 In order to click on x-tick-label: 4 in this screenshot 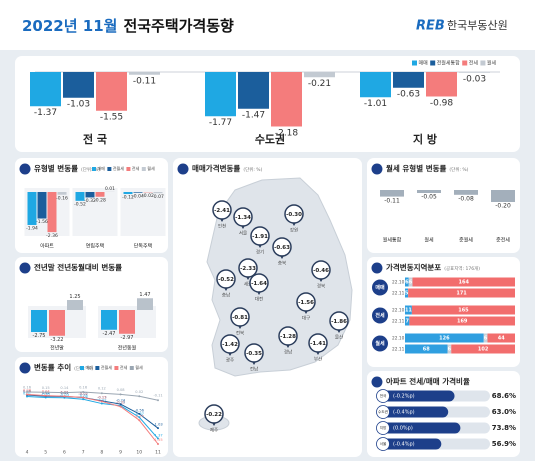, I will do `click(27, 453)`.